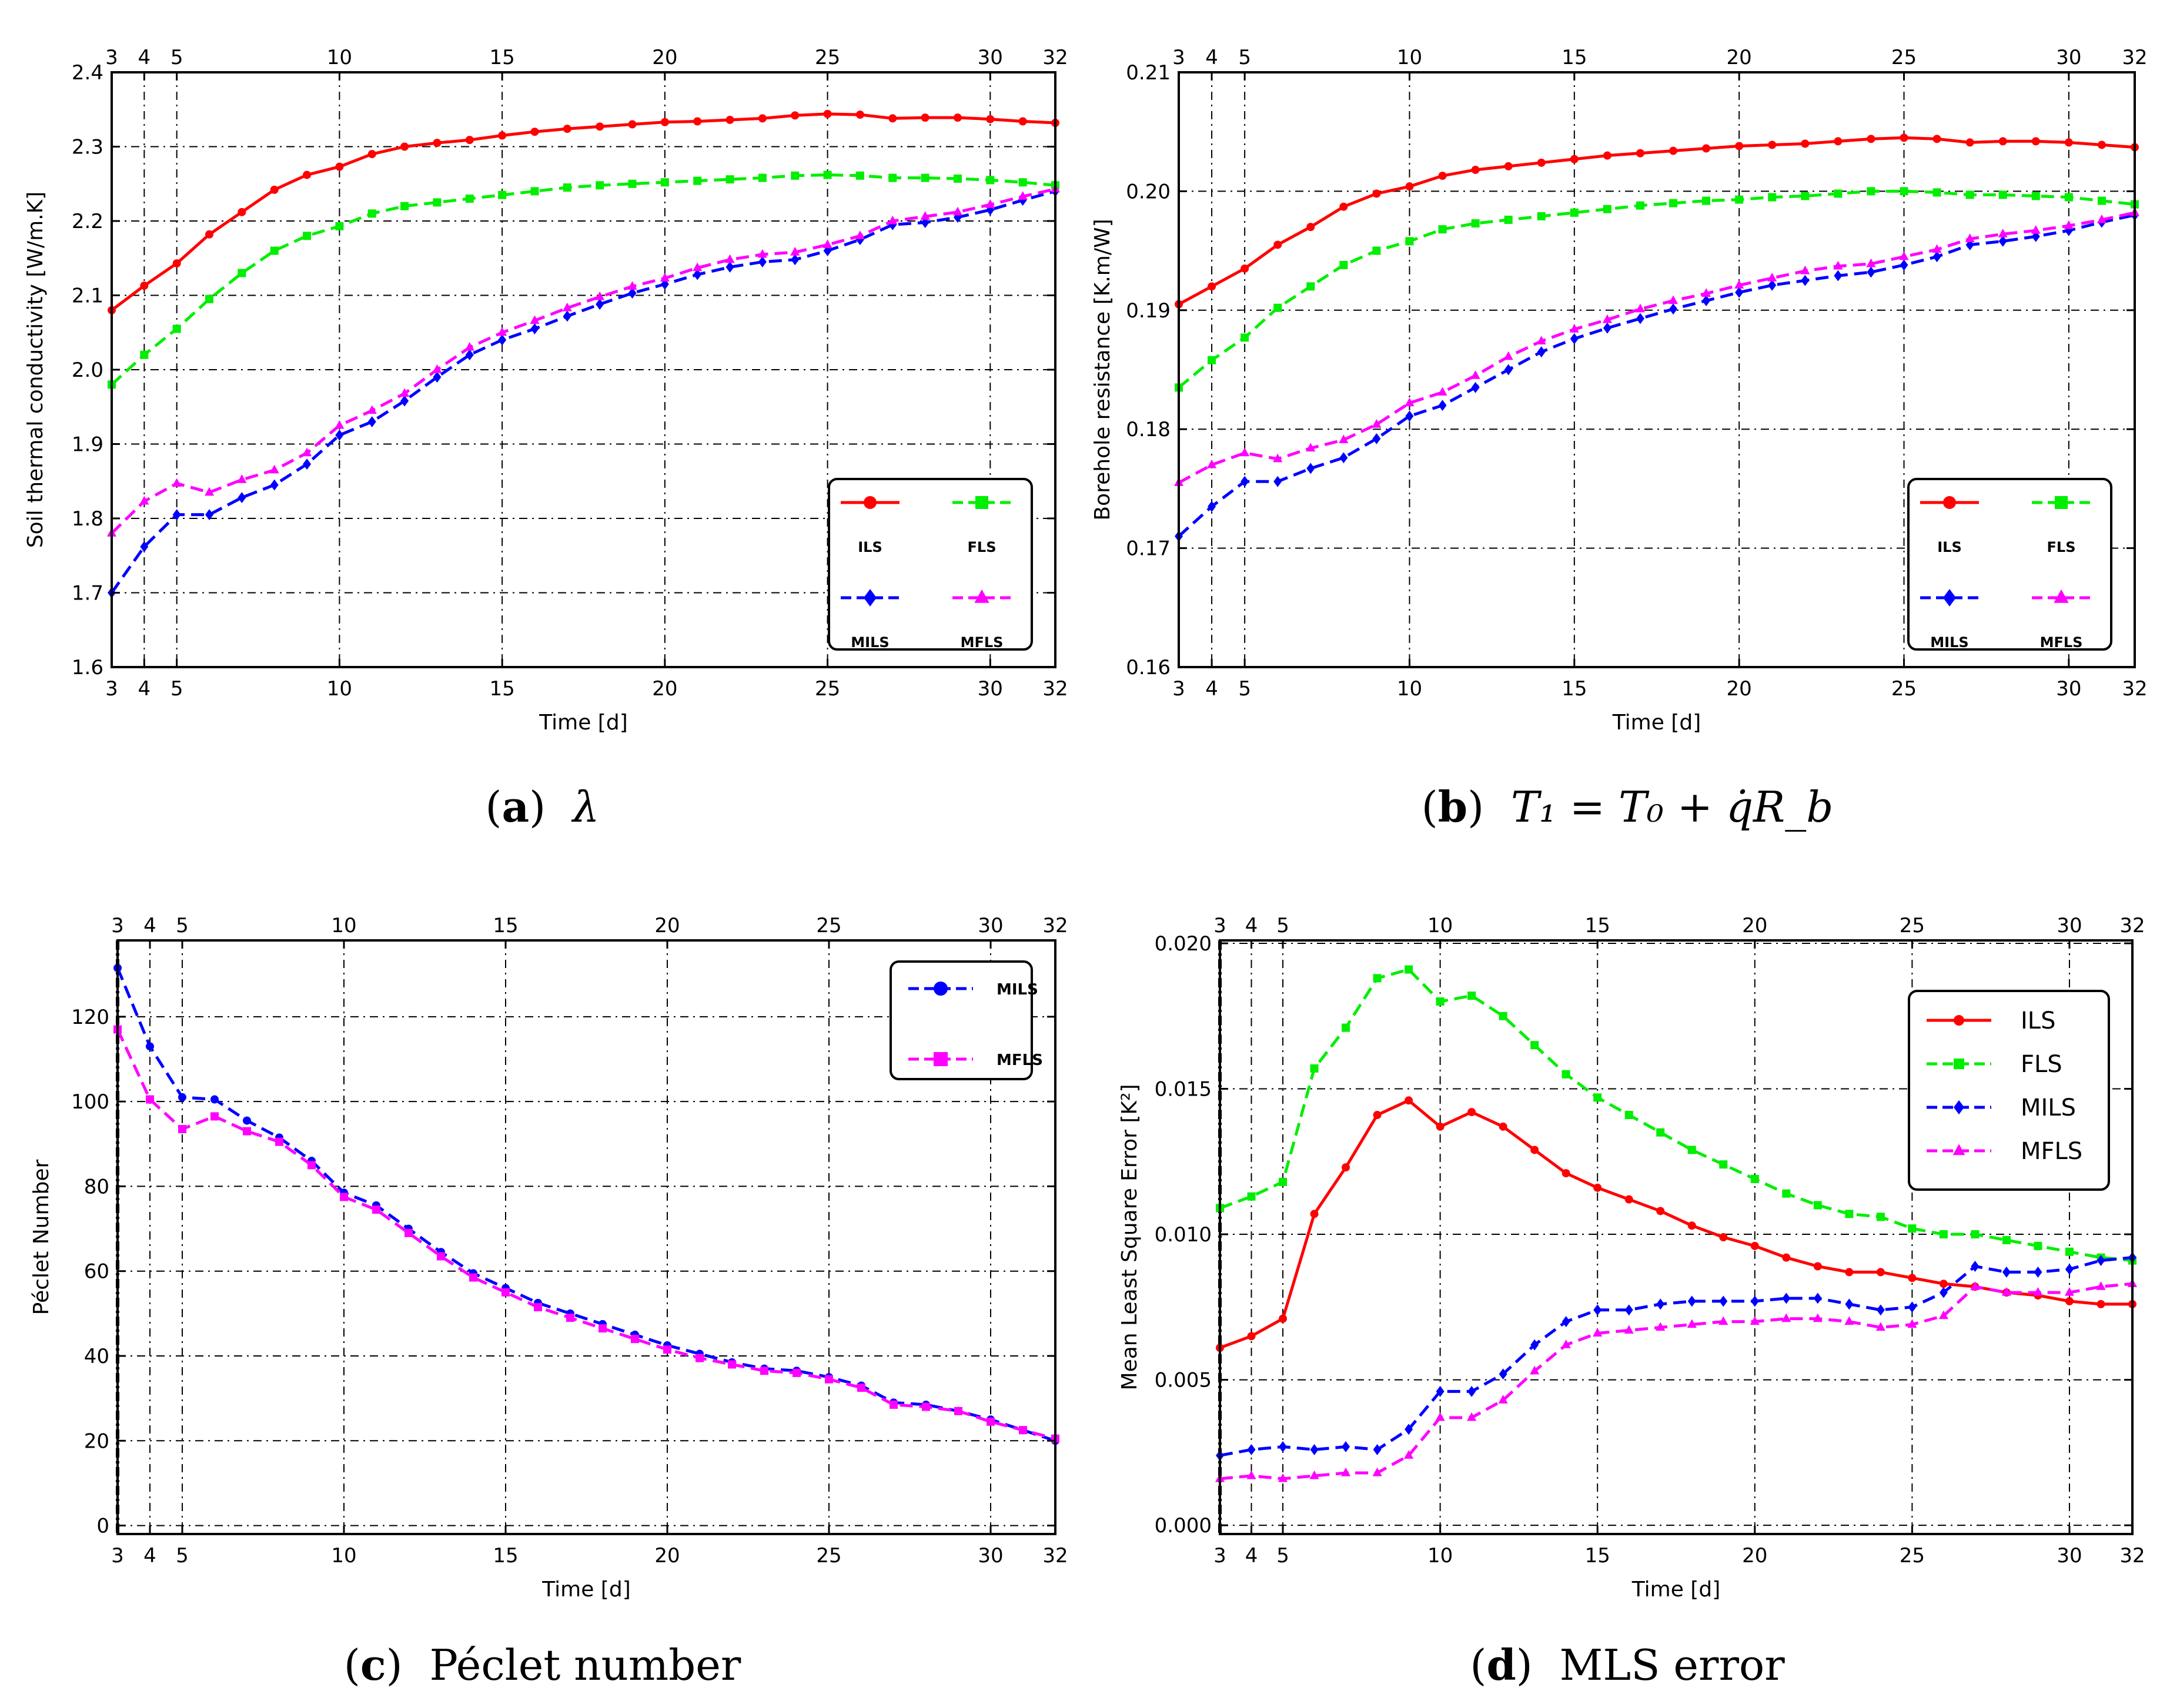 The height and width of the screenshot is (1708, 2170). What do you see at coordinates (586, 1204) in the screenshot?
I see `chart-c-series-mils-line` at bounding box center [586, 1204].